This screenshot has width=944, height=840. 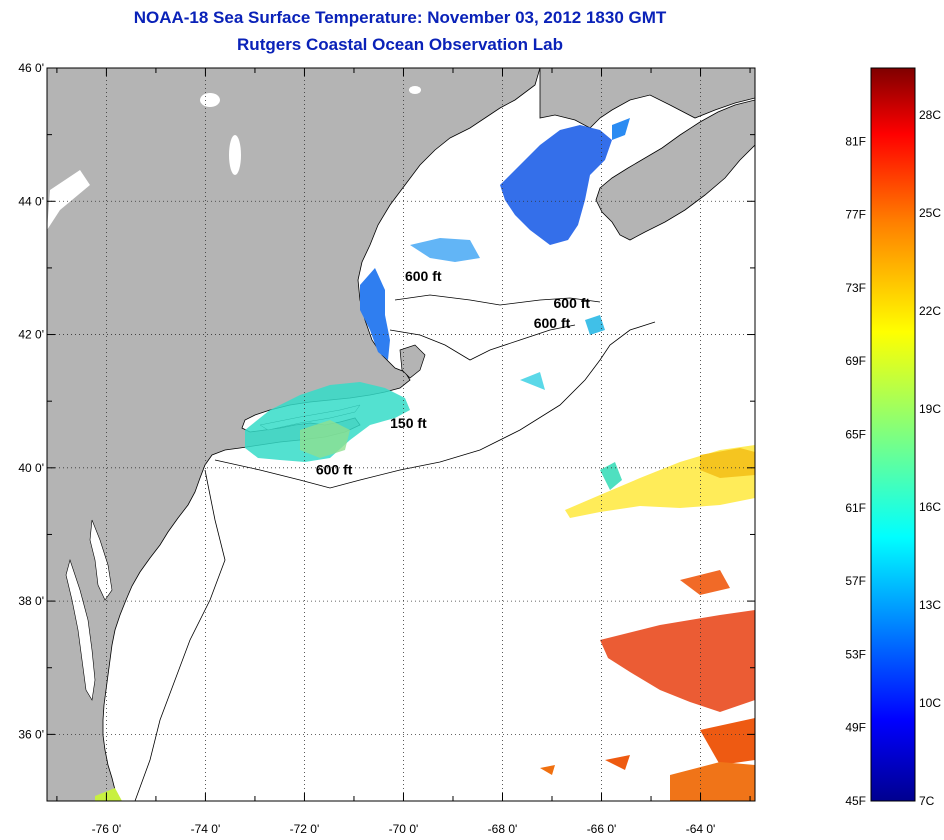 I want to click on colorbar-c-label: 7C, so click(x=927, y=801).